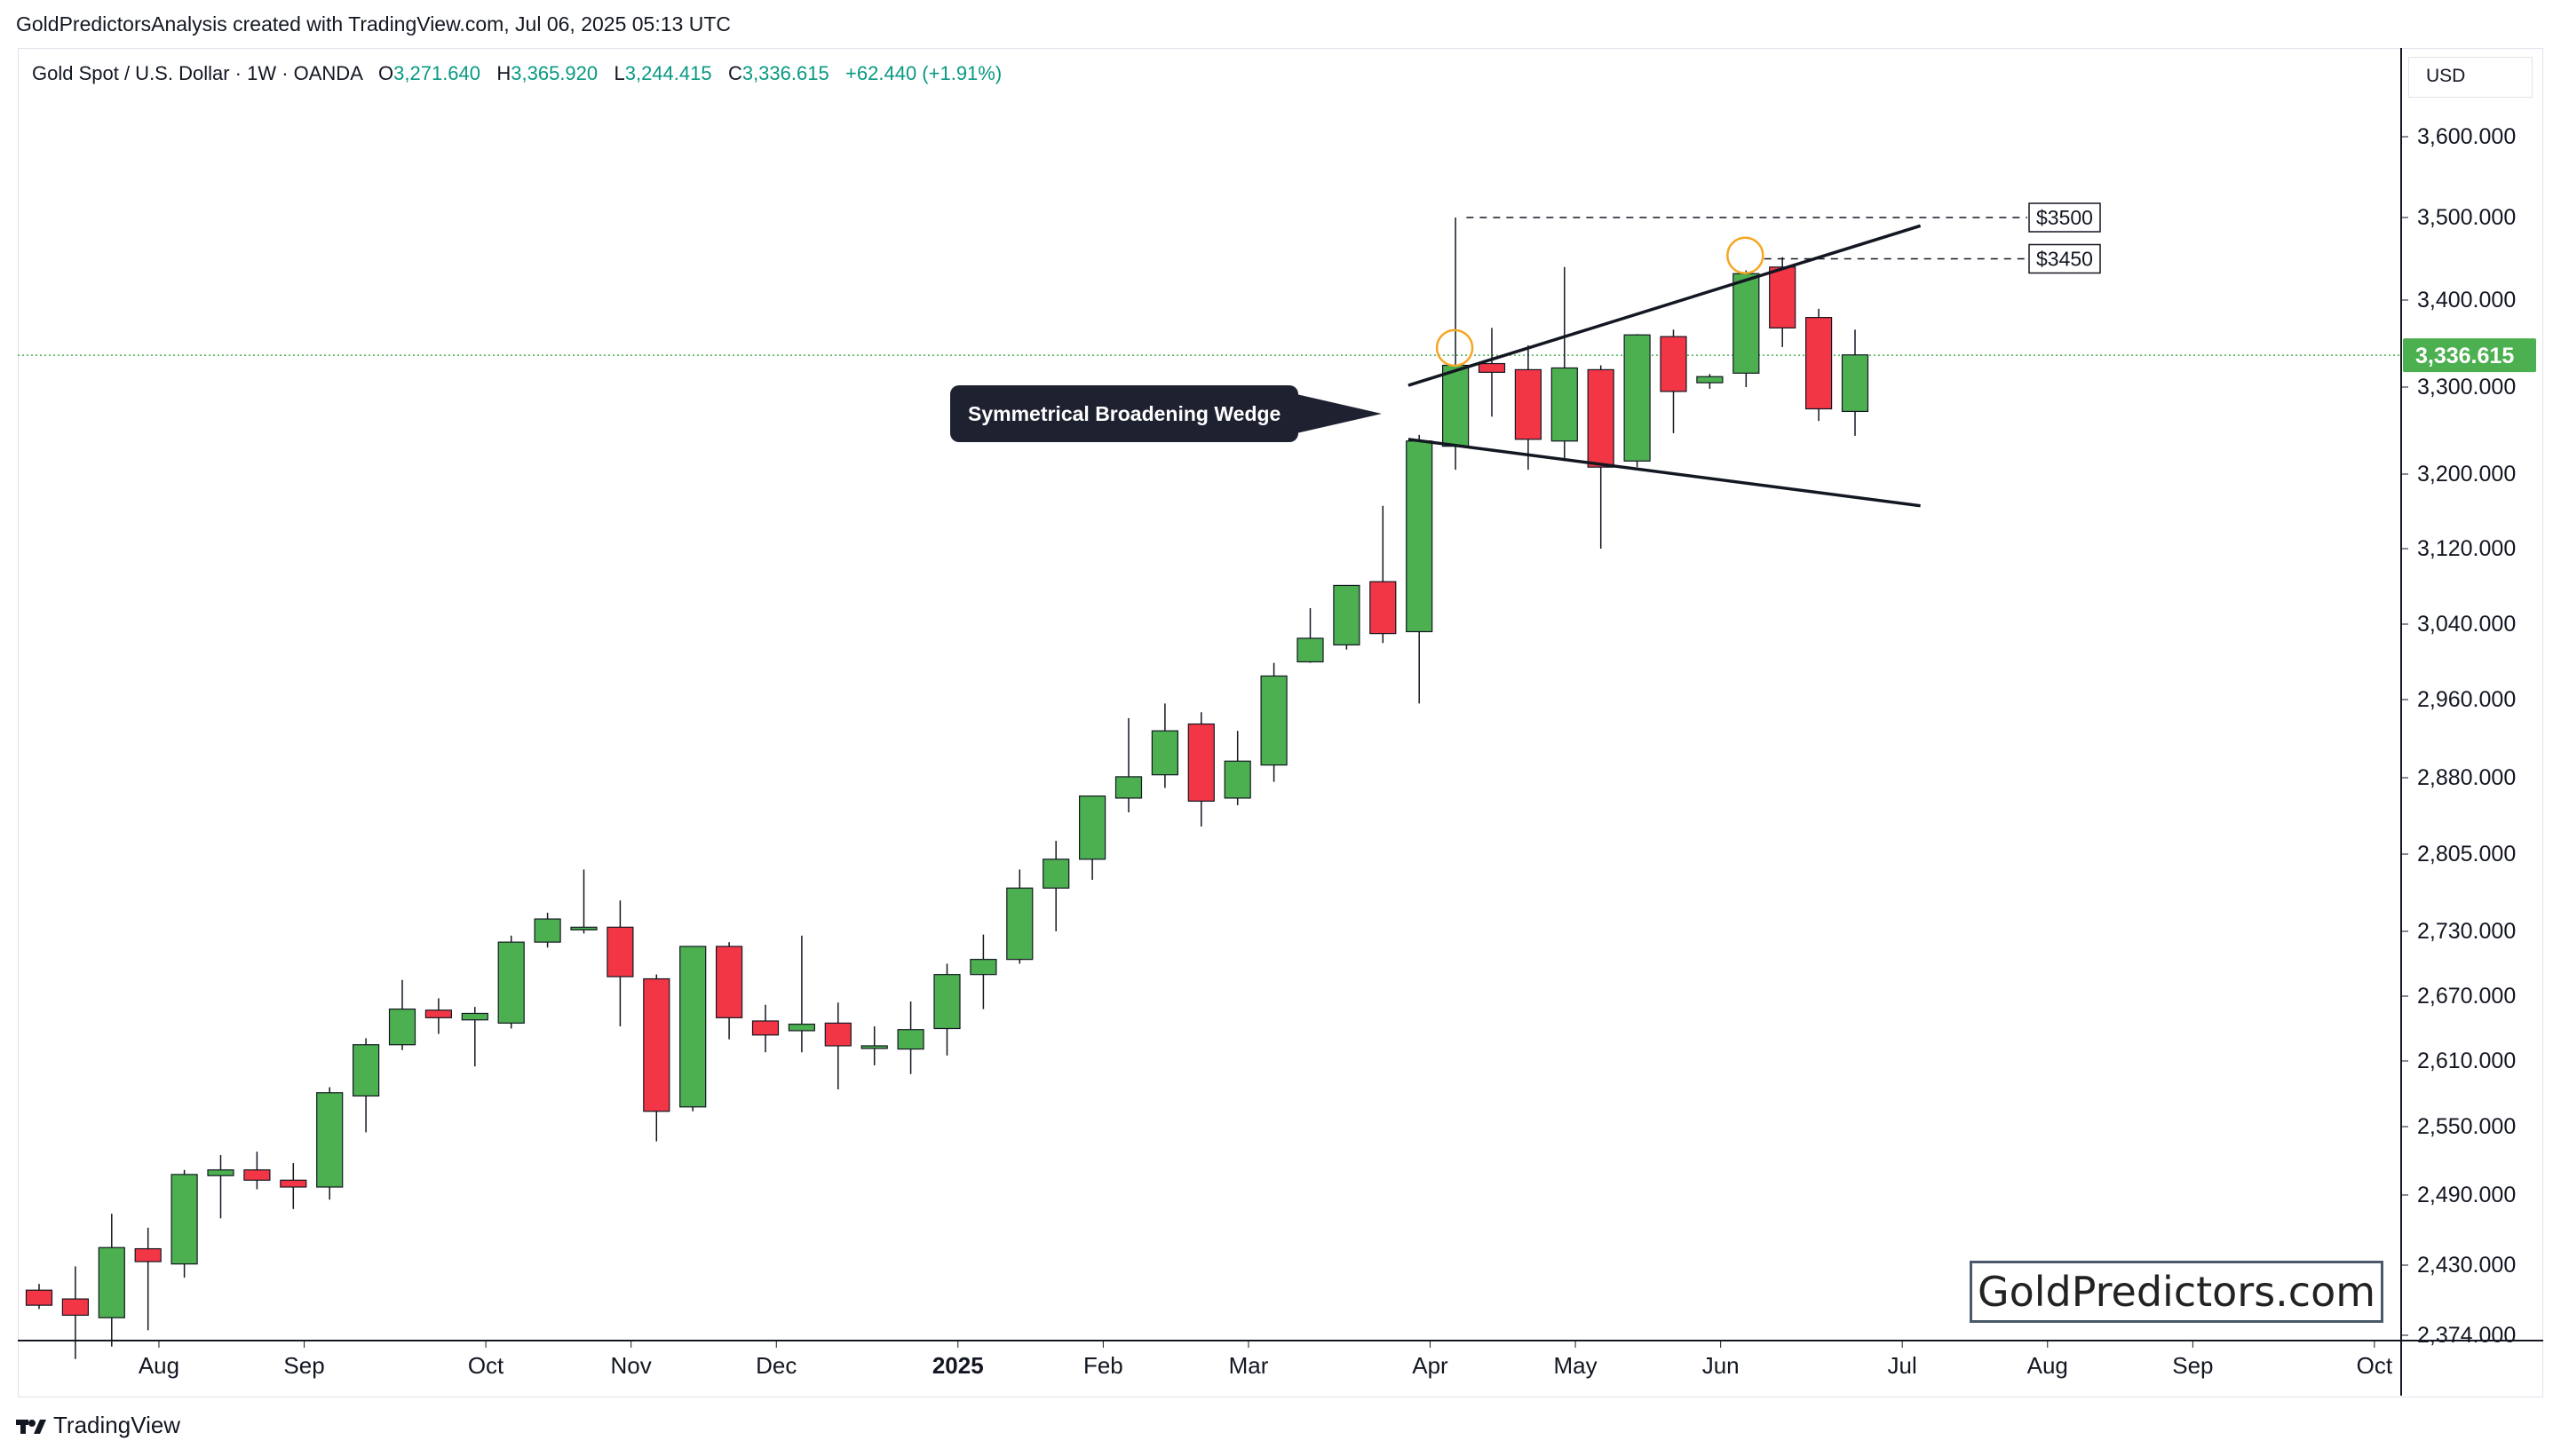  I want to click on close-value: 3,336.615, so click(785, 73).